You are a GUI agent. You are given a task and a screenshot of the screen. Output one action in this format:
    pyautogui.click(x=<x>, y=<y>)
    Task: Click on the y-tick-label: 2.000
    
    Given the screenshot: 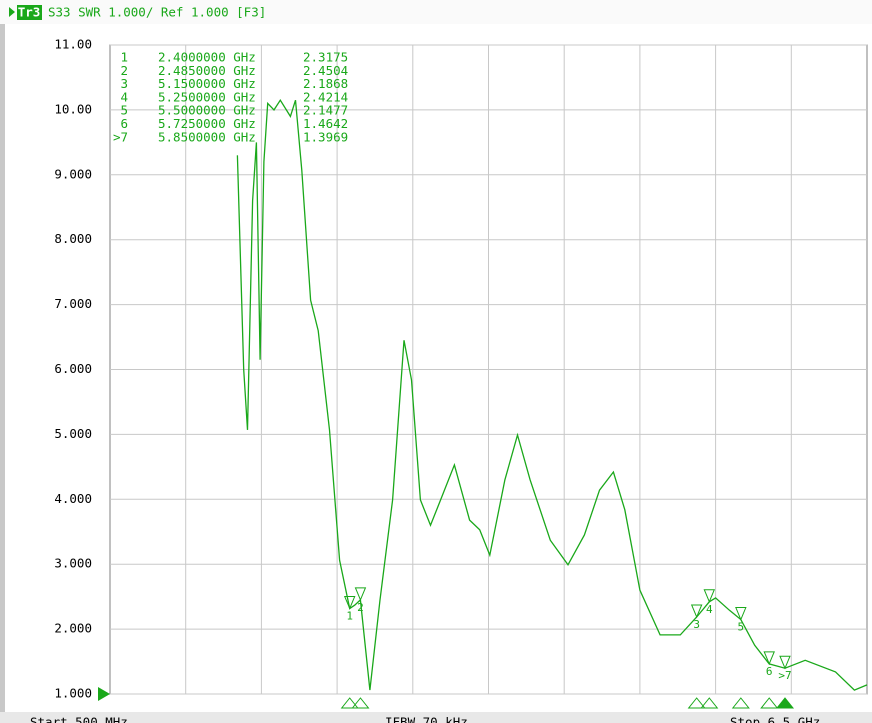 What is the action you would take?
    pyautogui.click(x=73, y=628)
    